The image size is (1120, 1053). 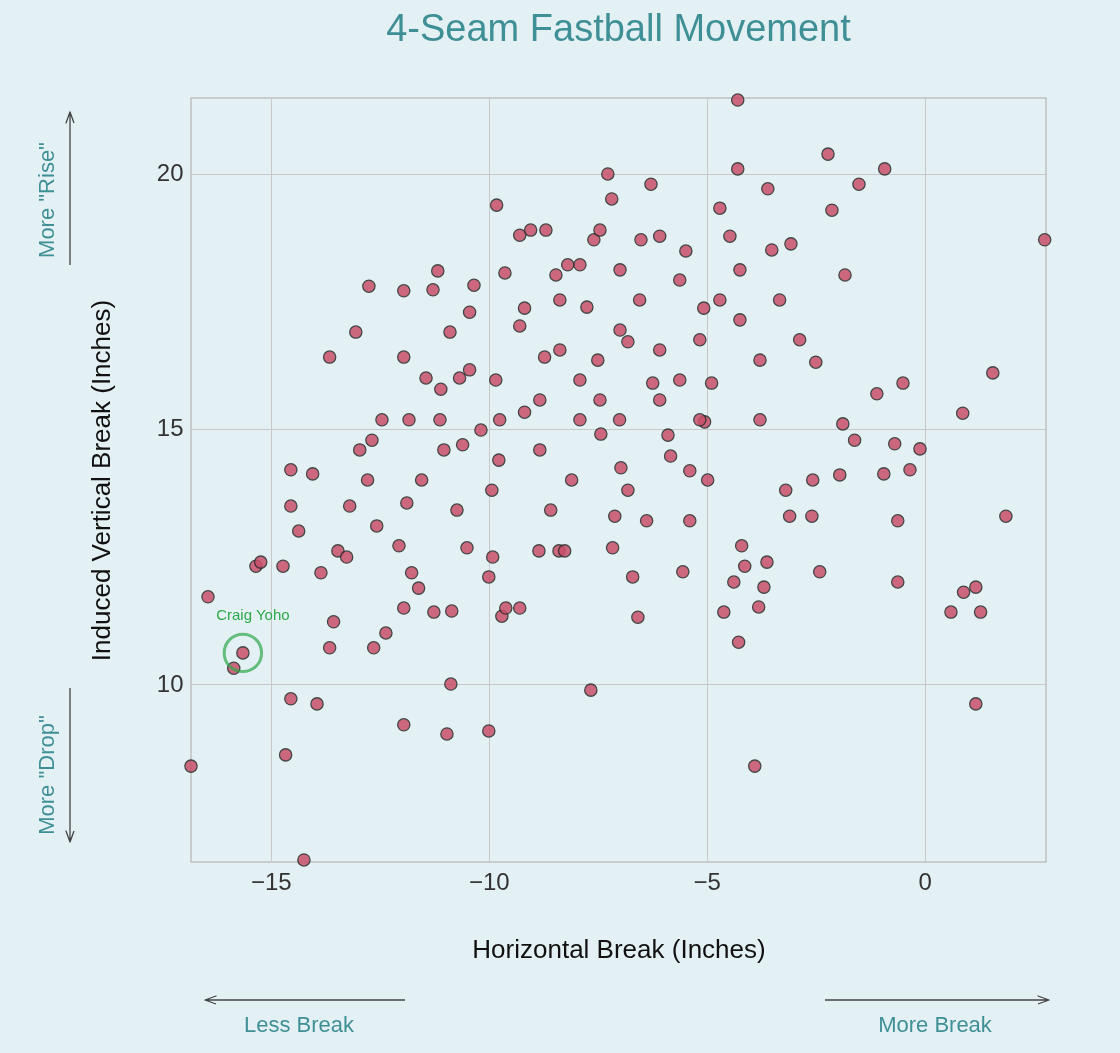 What do you see at coordinates (170, 428) in the screenshot?
I see `y-tick-label: 15` at bounding box center [170, 428].